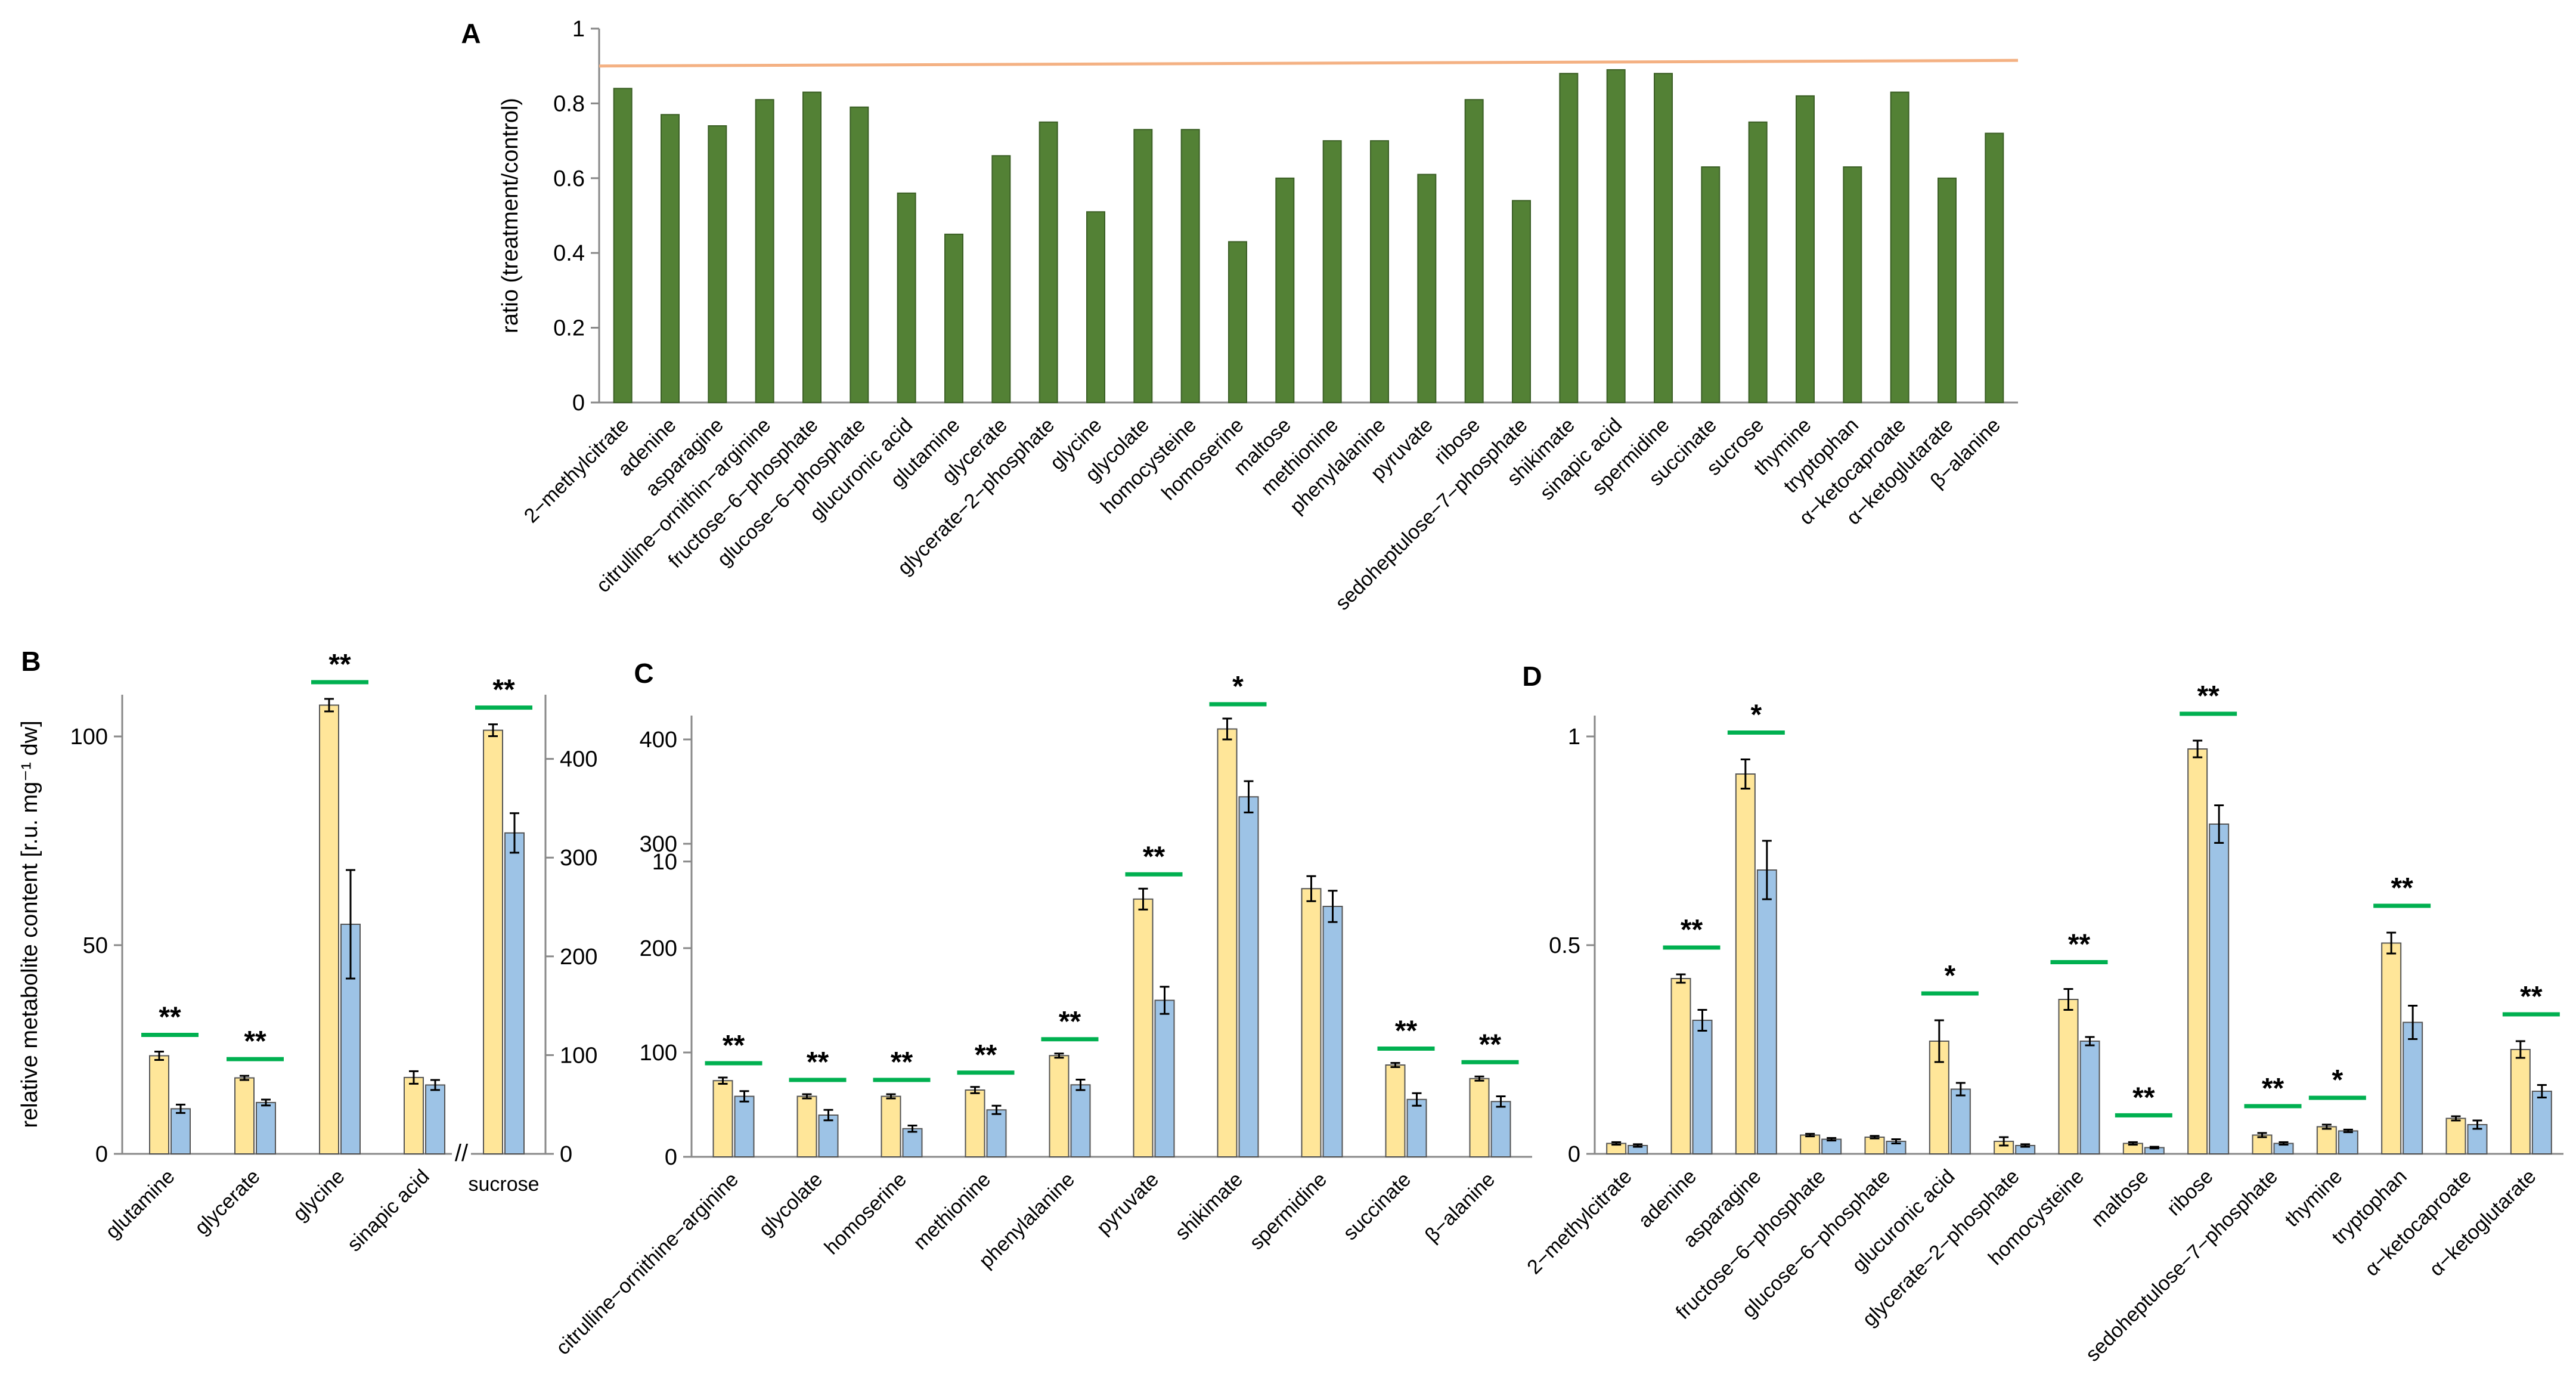 This screenshot has height=1390, width=2576. I want to click on panel-b-y-tick-label-right: 200, so click(578, 958).